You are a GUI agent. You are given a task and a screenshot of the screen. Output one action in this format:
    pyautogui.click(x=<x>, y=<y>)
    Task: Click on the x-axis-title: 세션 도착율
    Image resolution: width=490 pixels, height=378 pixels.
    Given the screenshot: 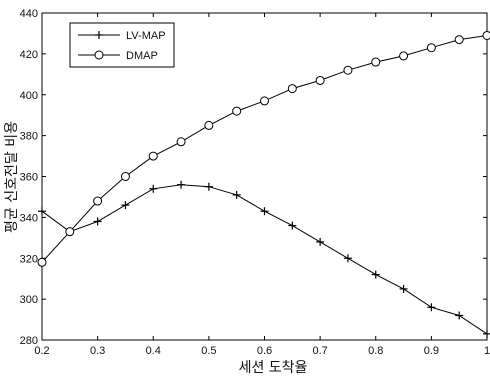 What is the action you would take?
    pyautogui.click(x=273, y=368)
    